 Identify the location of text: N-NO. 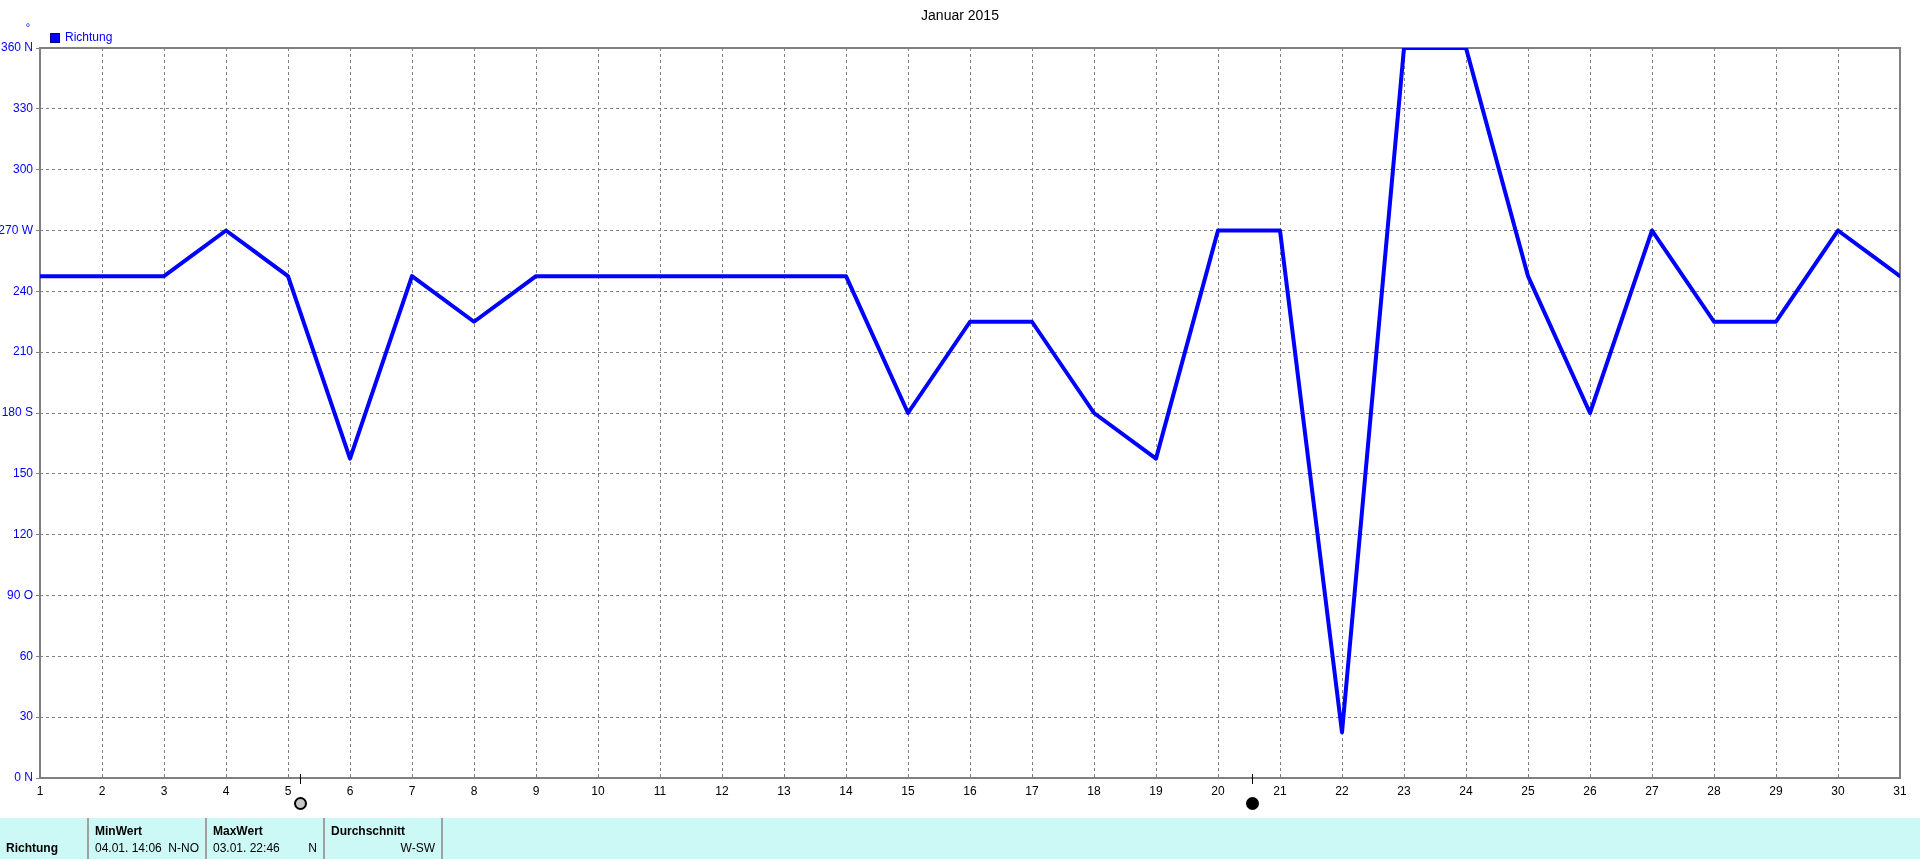
(183, 848).